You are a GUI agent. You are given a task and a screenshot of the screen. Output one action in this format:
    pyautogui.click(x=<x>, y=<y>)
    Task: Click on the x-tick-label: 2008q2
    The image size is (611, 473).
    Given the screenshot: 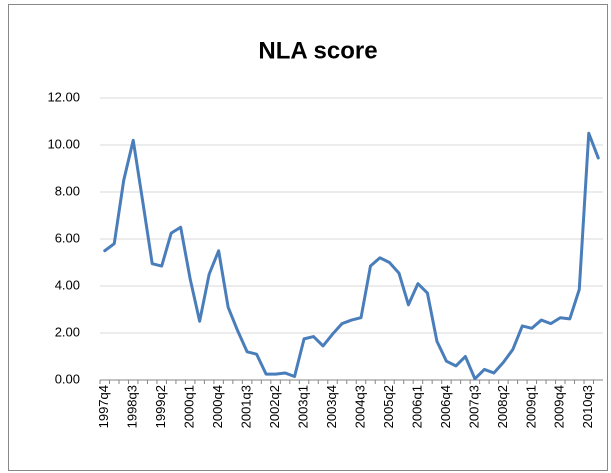 What is the action you would take?
    pyautogui.click(x=502, y=406)
    